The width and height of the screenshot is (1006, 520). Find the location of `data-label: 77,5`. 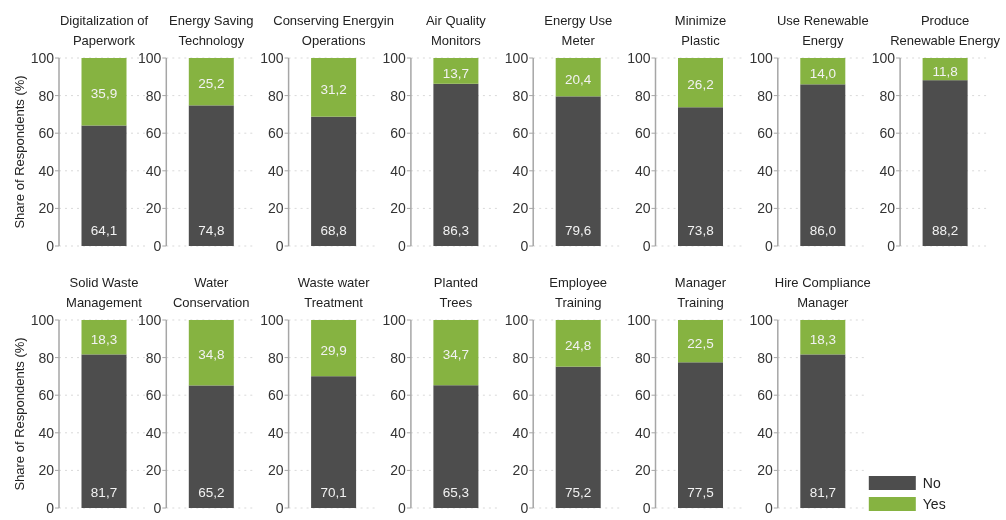

data-label: 77,5 is located at coordinates (700, 492).